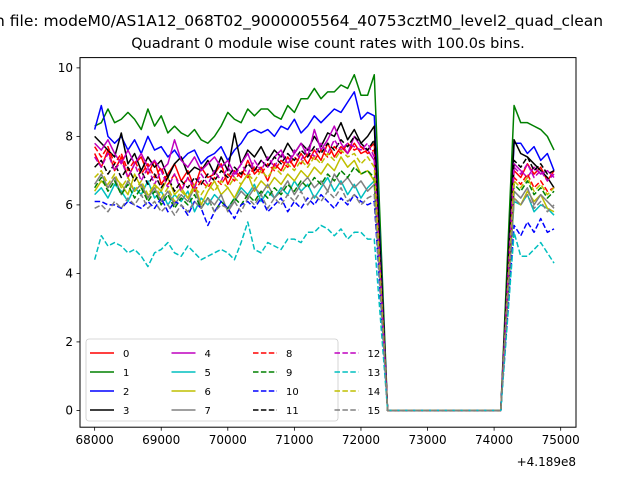 This screenshot has height=480, width=640. I want to click on legend-label: 9, so click(289, 373).